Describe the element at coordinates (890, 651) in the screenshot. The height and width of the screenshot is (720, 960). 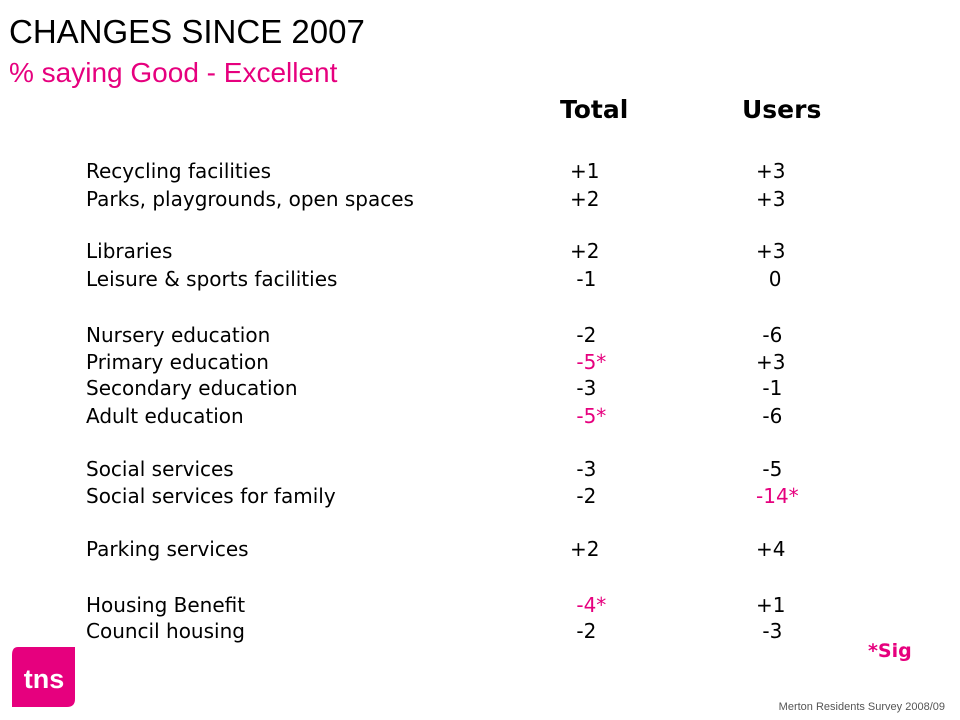
I see `significance-note: *Sig` at that location.